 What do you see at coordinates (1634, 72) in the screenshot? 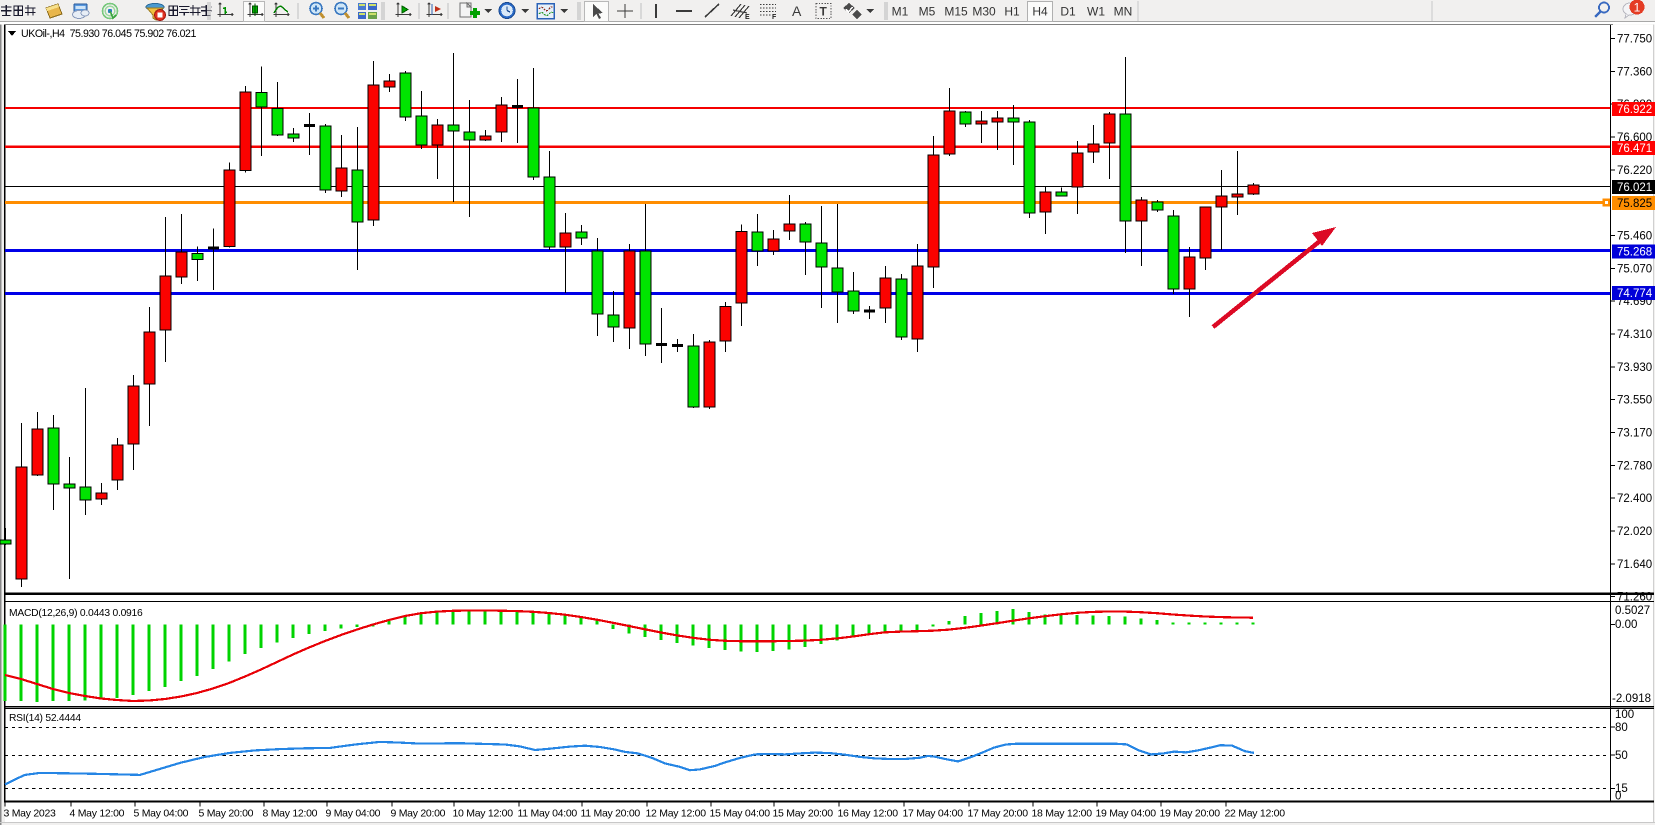
I see `svg-text: 77.360` at bounding box center [1634, 72].